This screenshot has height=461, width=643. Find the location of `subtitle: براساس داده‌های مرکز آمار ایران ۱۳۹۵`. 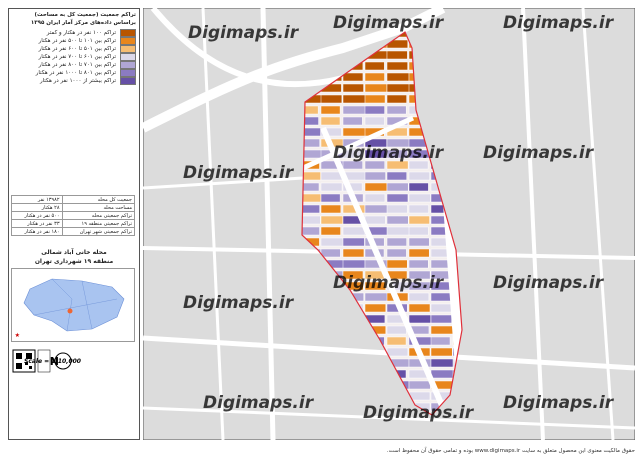

subtitle: براساس داده‌های مرکز آمار ایران ۱۳۹۵ is located at coordinates (83, 23).